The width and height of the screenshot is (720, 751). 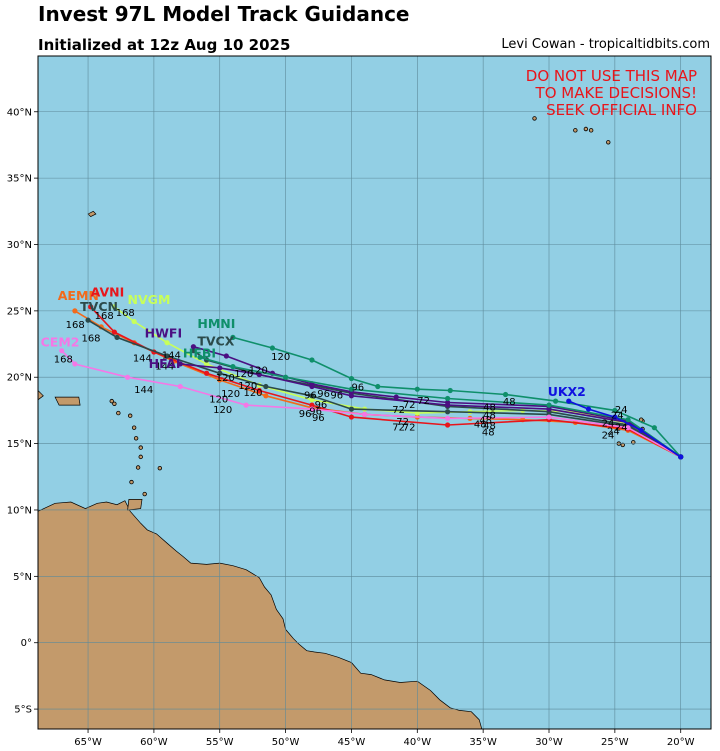 I want to click on model-label-hmni: HMNI, so click(x=216, y=323).